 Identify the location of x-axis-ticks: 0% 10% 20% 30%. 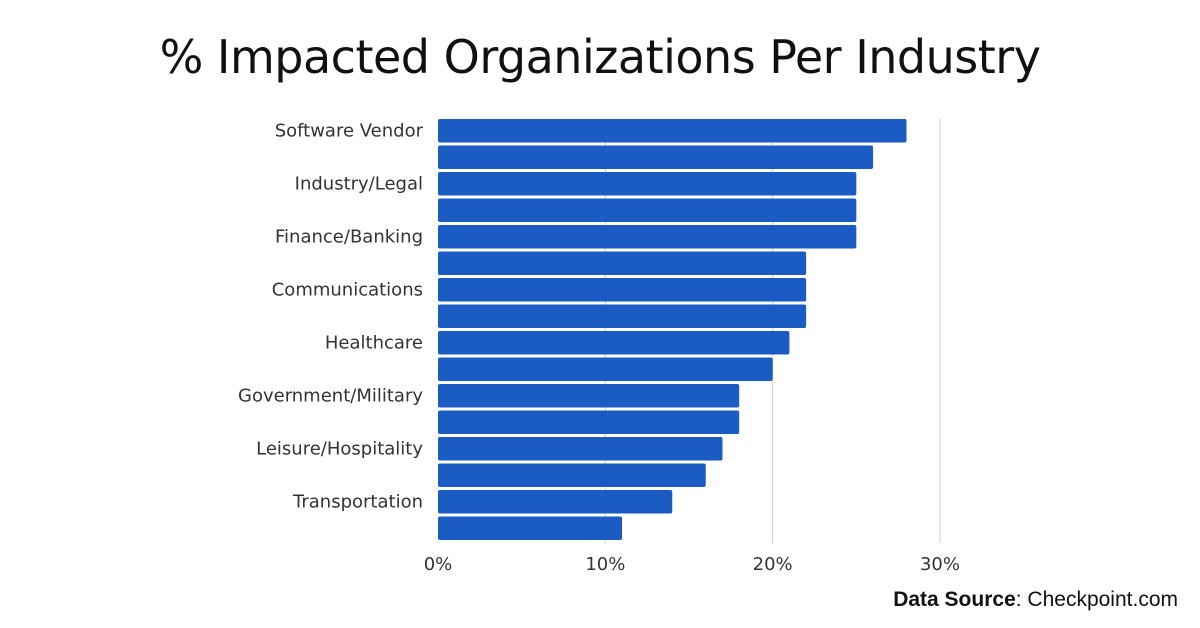
(692, 564).